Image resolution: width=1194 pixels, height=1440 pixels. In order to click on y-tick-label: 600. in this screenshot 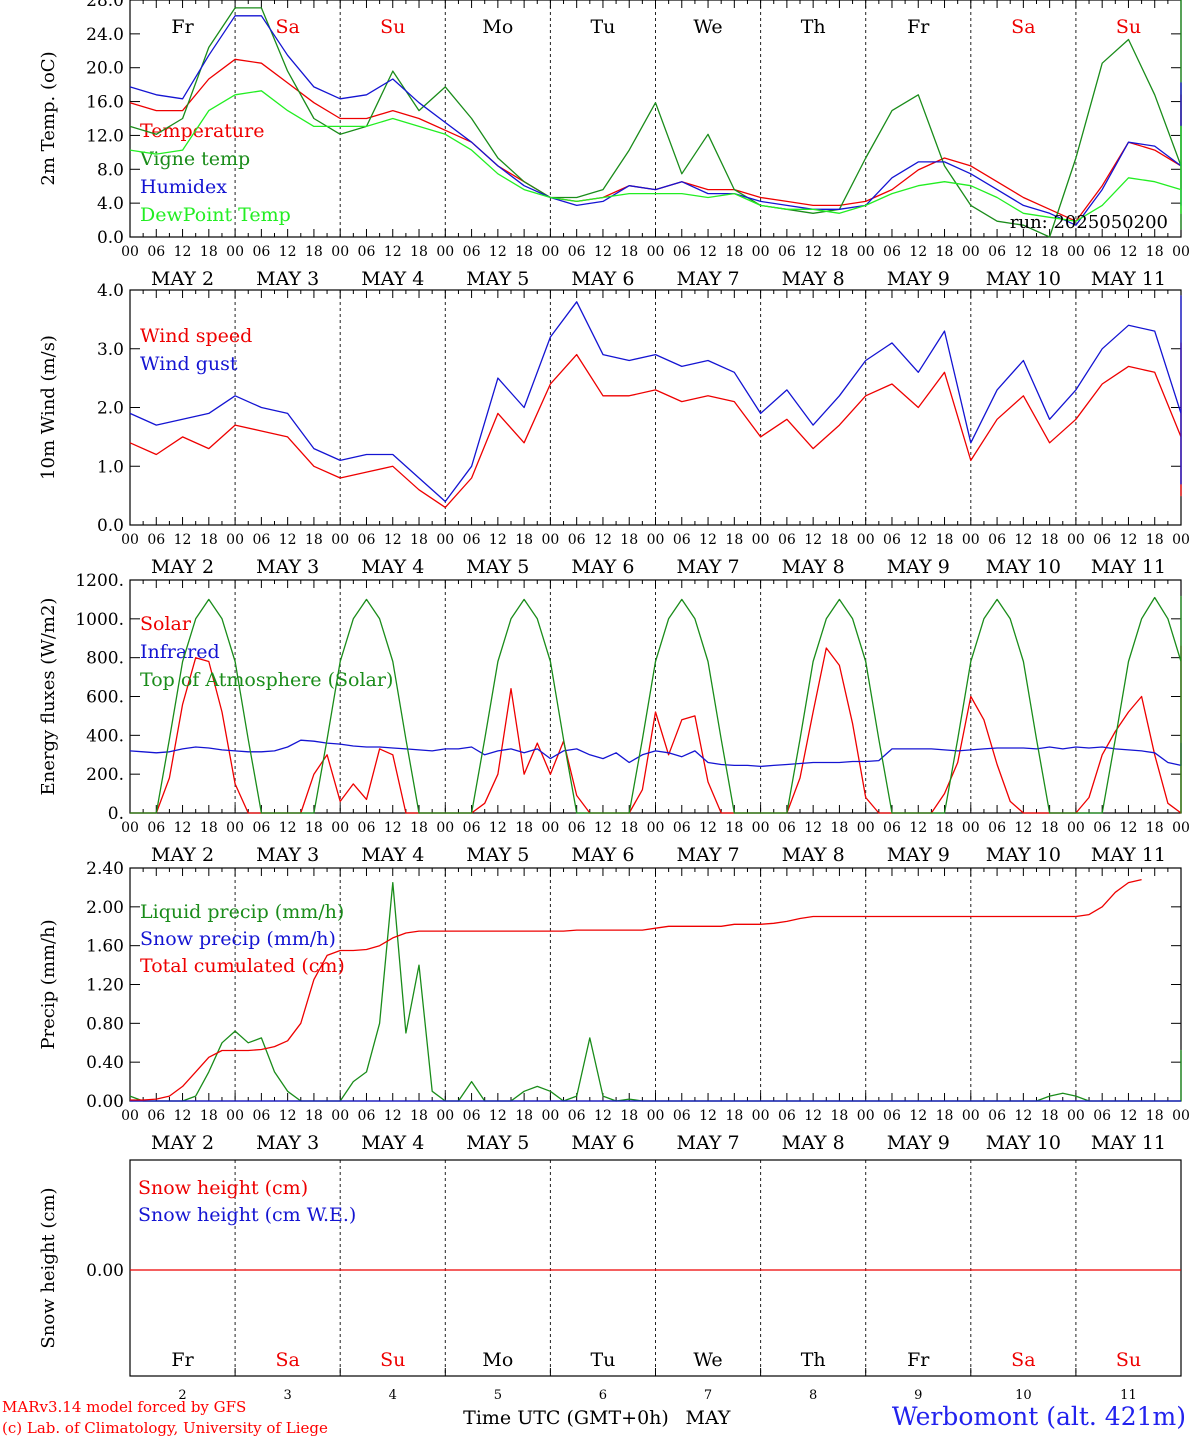, I will do `click(105, 698)`.